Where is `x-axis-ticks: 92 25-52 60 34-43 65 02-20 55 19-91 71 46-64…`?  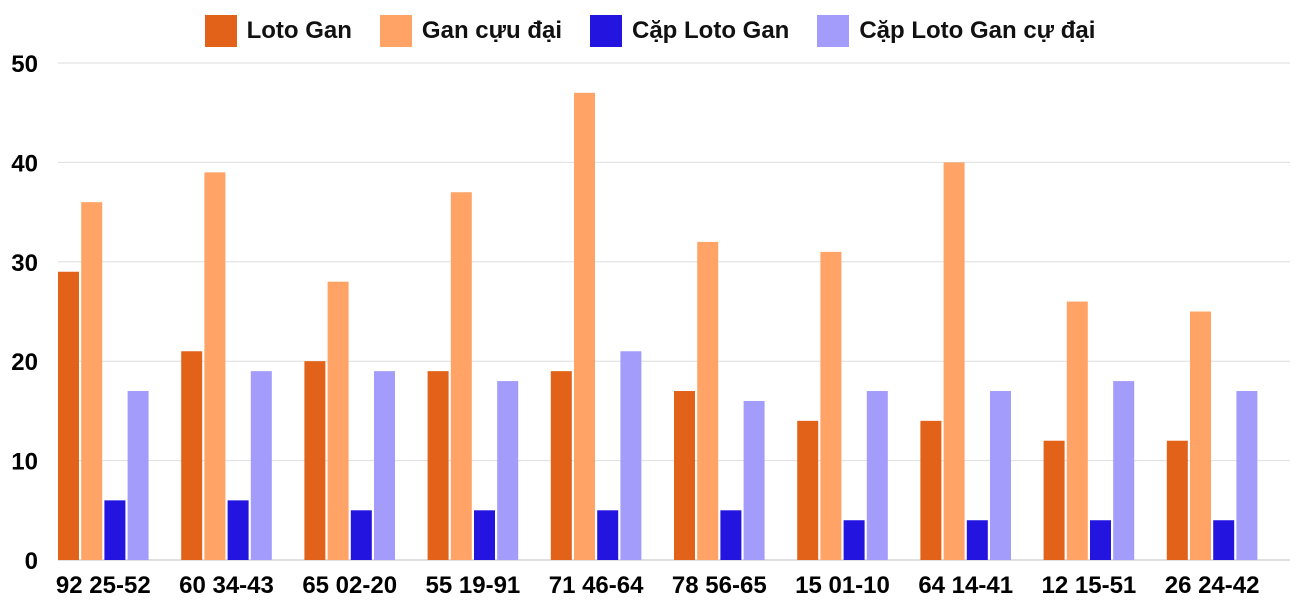 x-axis-ticks: 92 25-52 60 34-43 65 02-20 55 19-91 71 46-64… is located at coordinates (658, 585).